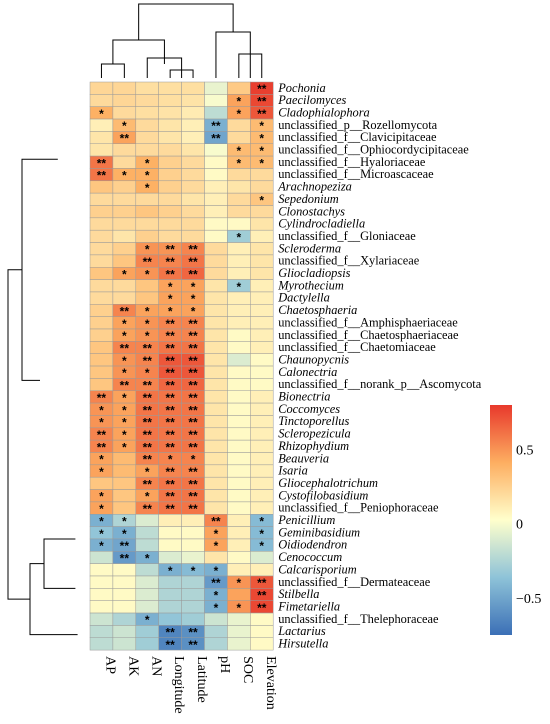  Describe the element at coordinates (357, 137) in the screenshot. I see `row-label: unclassified_f__Clavicipitaceae` at that location.